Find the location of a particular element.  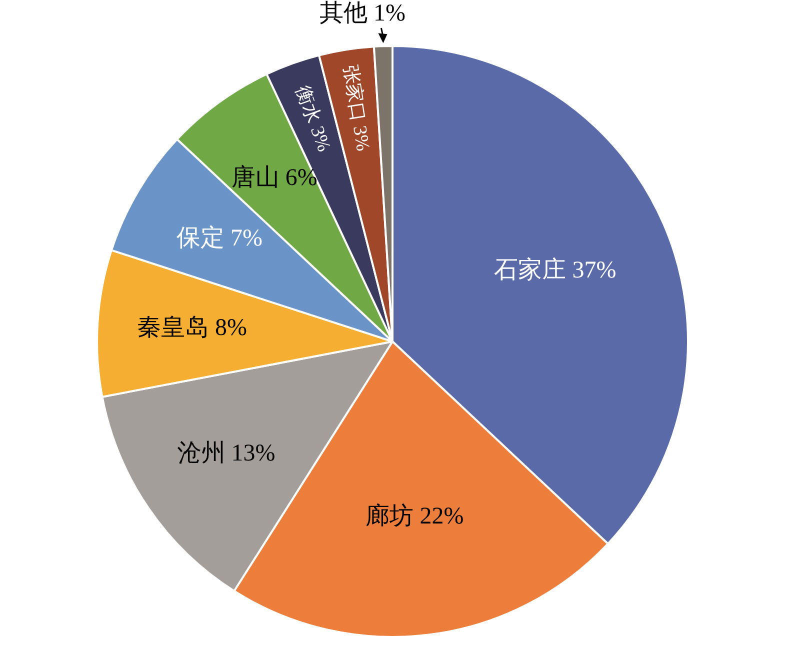

slice-label: 张家口 3% is located at coordinates (356, 108).